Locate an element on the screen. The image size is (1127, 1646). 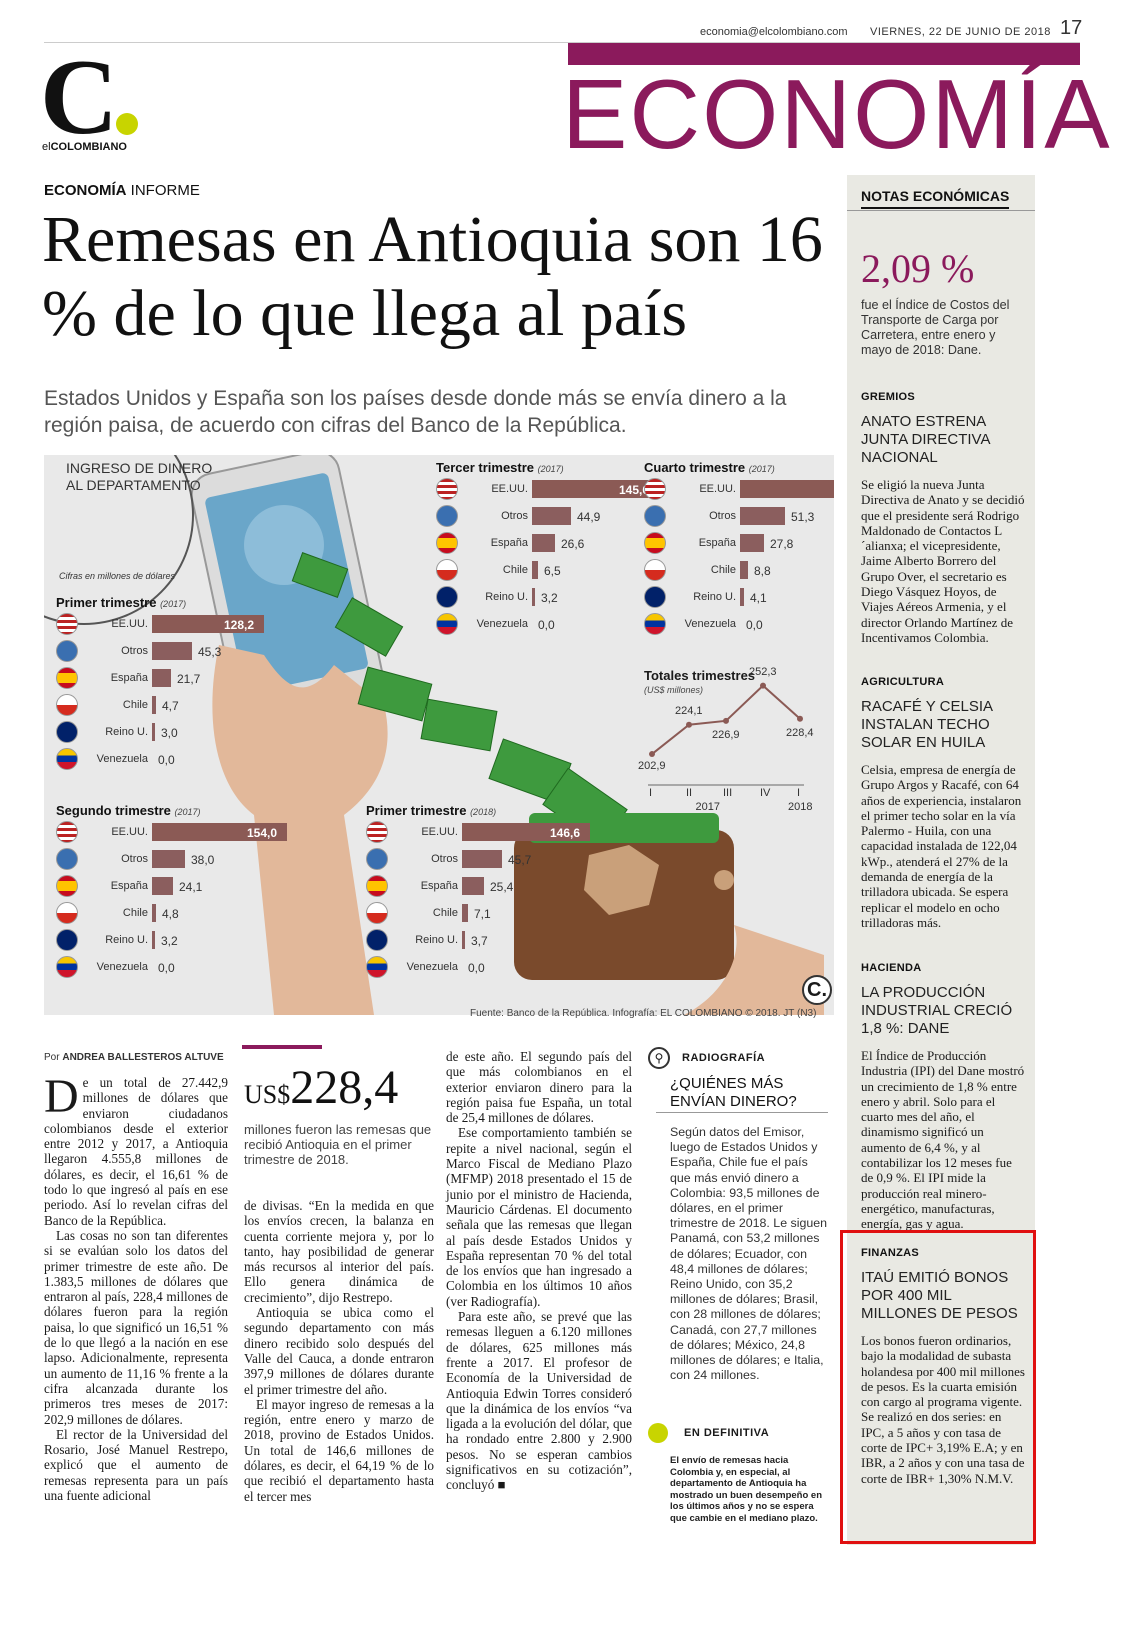
sidebar is located at coordinates (941, 860).